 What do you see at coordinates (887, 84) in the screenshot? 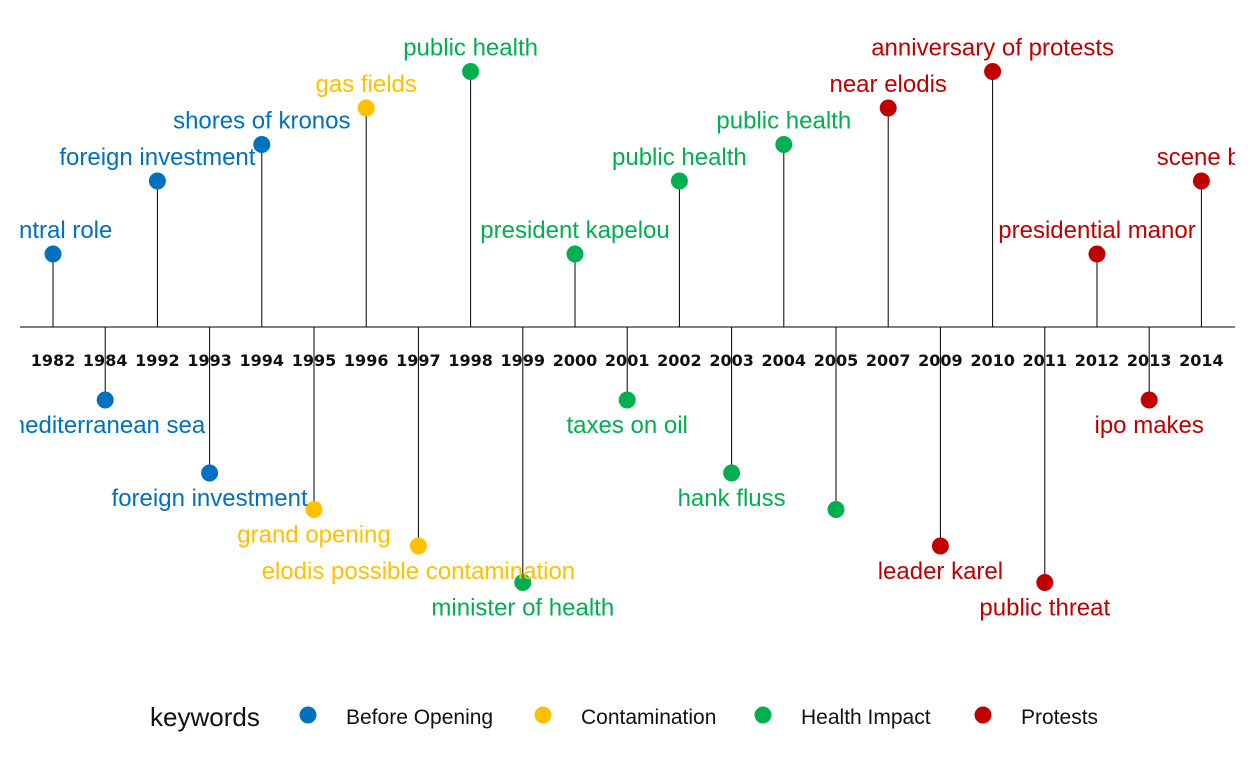
I see `event-label: near elodis` at bounding box center [887, 84].